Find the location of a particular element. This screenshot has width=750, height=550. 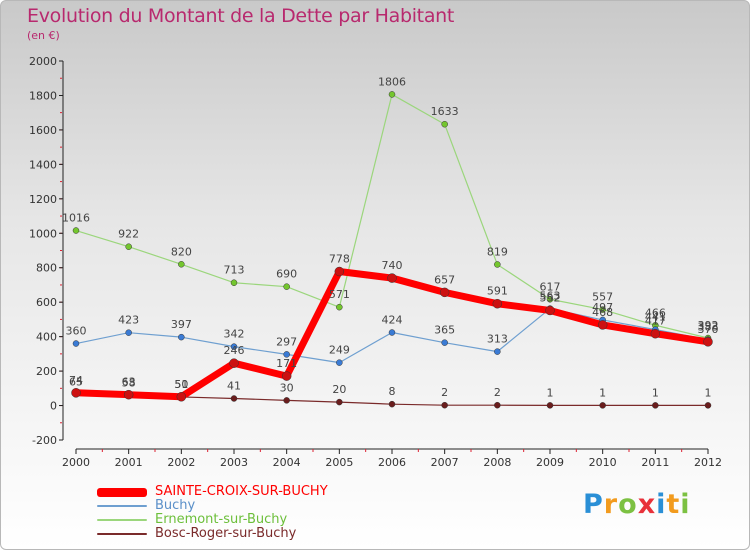

data-label: 246 is located at coordinates (234, 350).